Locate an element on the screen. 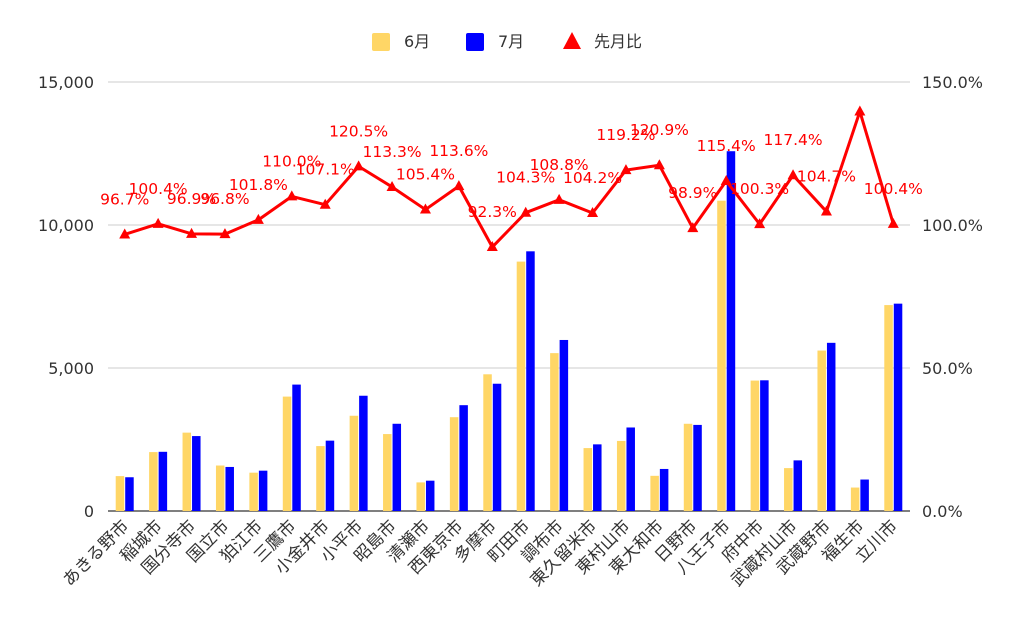 The height and width of the screenshot is (633, 1024). y-left-tick-label: 10,000 is located at coordinates (66, 225).